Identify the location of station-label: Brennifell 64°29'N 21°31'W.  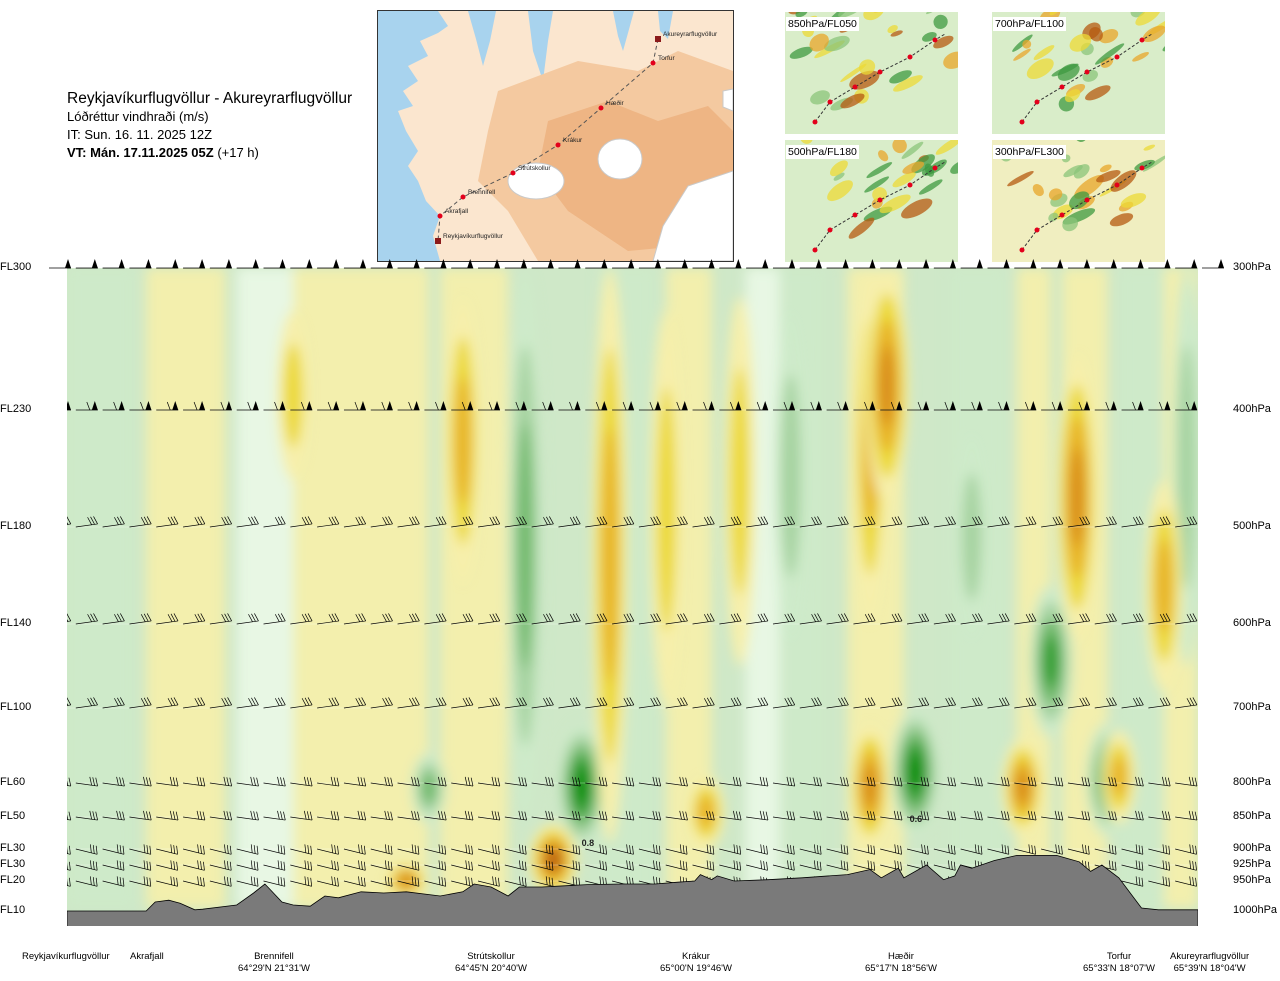
(274, 963).